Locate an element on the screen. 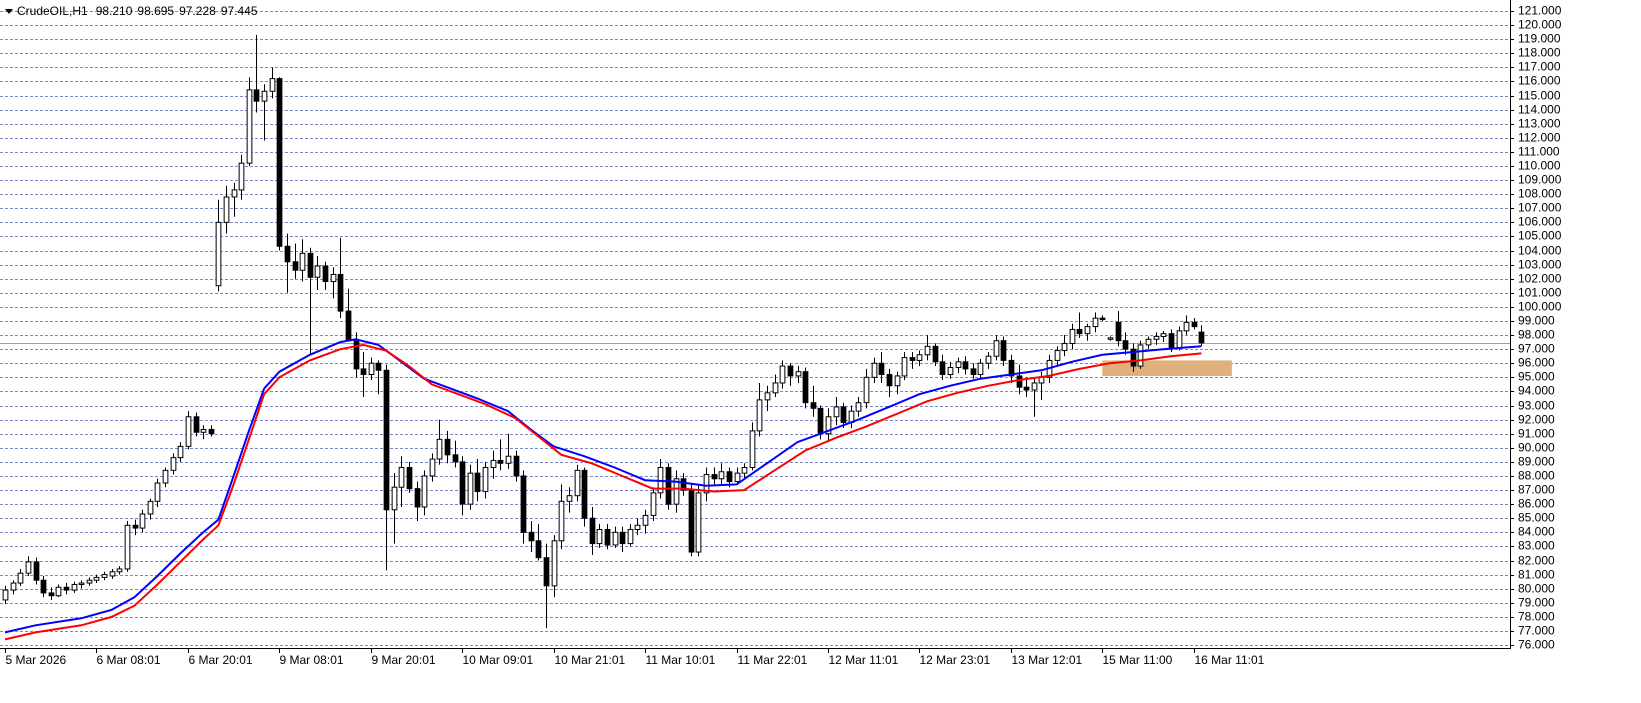 The height and width of the screenshot is (703, 1641). y-tick-label: 78.000 is located at coordinates (1536, 617).